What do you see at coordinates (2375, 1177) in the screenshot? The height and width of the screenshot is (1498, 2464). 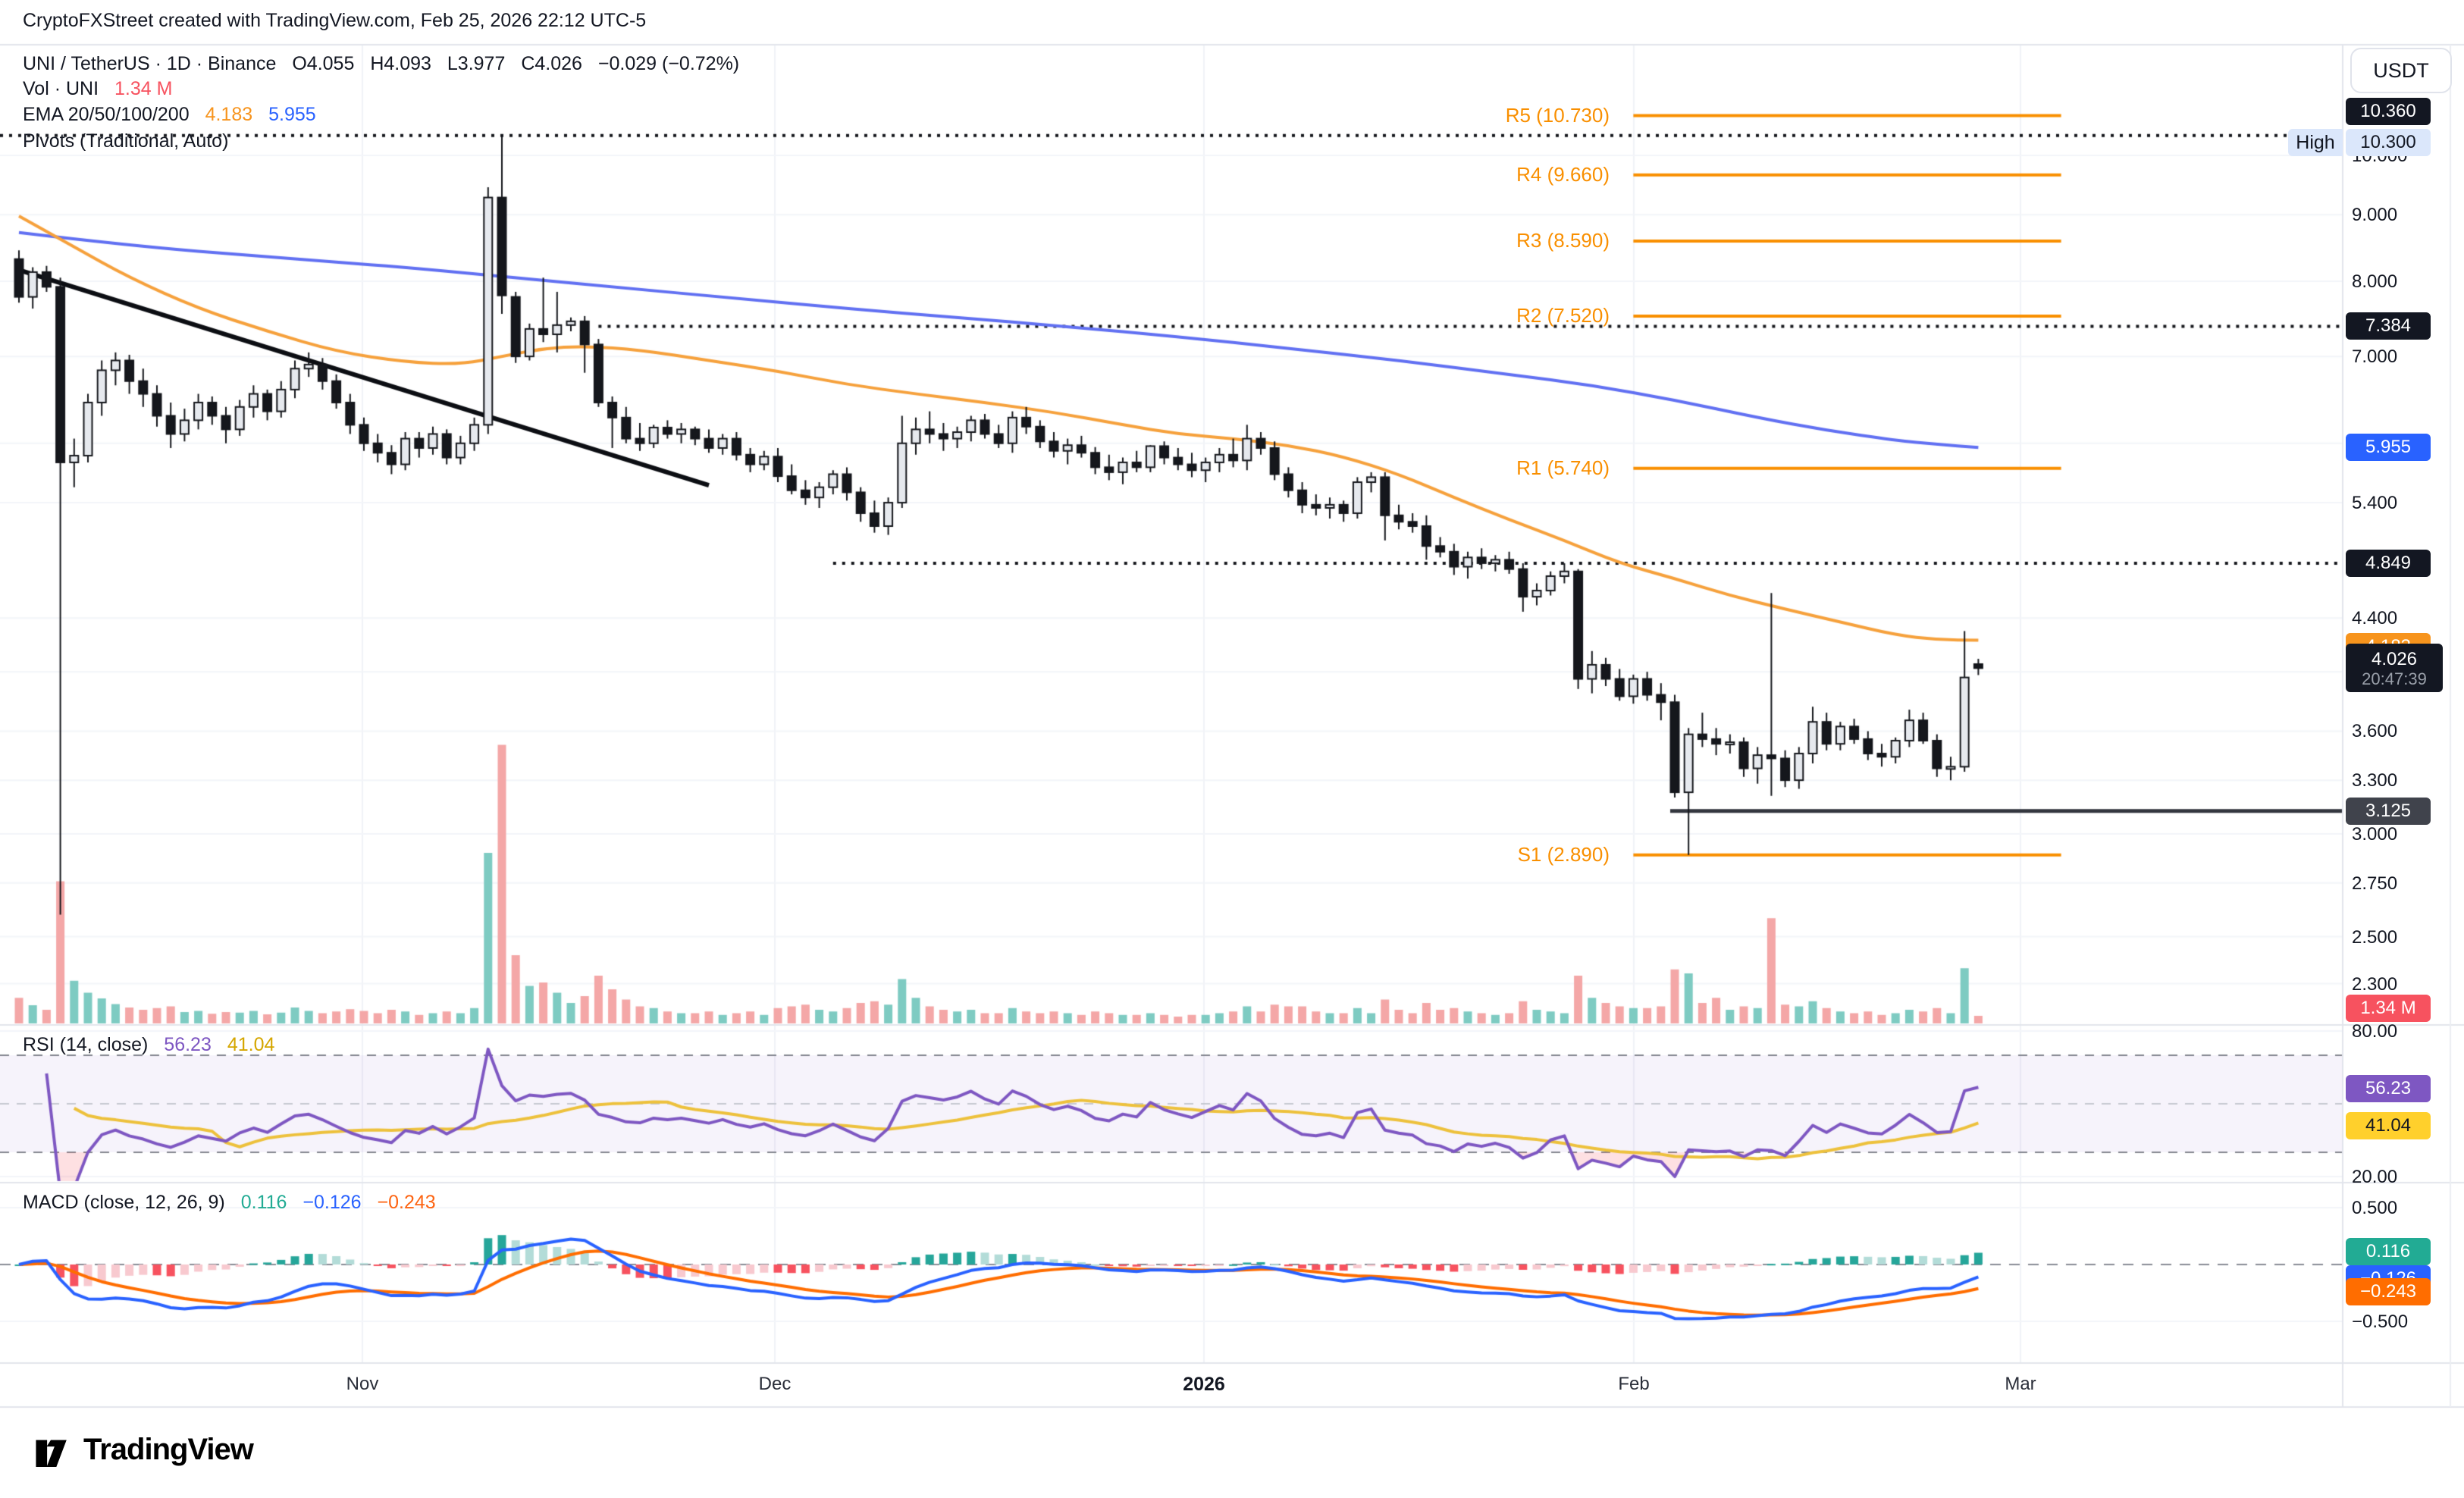 I see `price-axis-label: 20.00` at bounding box center [2375, 1177].